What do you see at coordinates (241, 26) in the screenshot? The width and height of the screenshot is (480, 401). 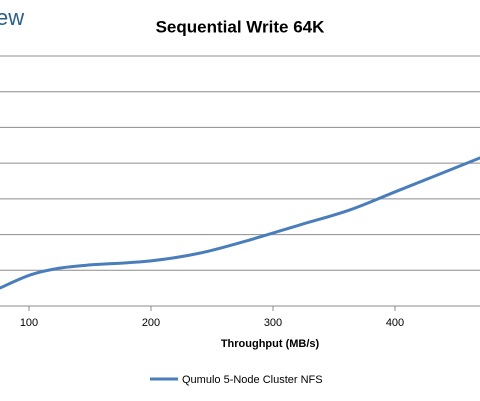 I see `chart-title: Sequential Write 64K` at bounding box center [241, 26].